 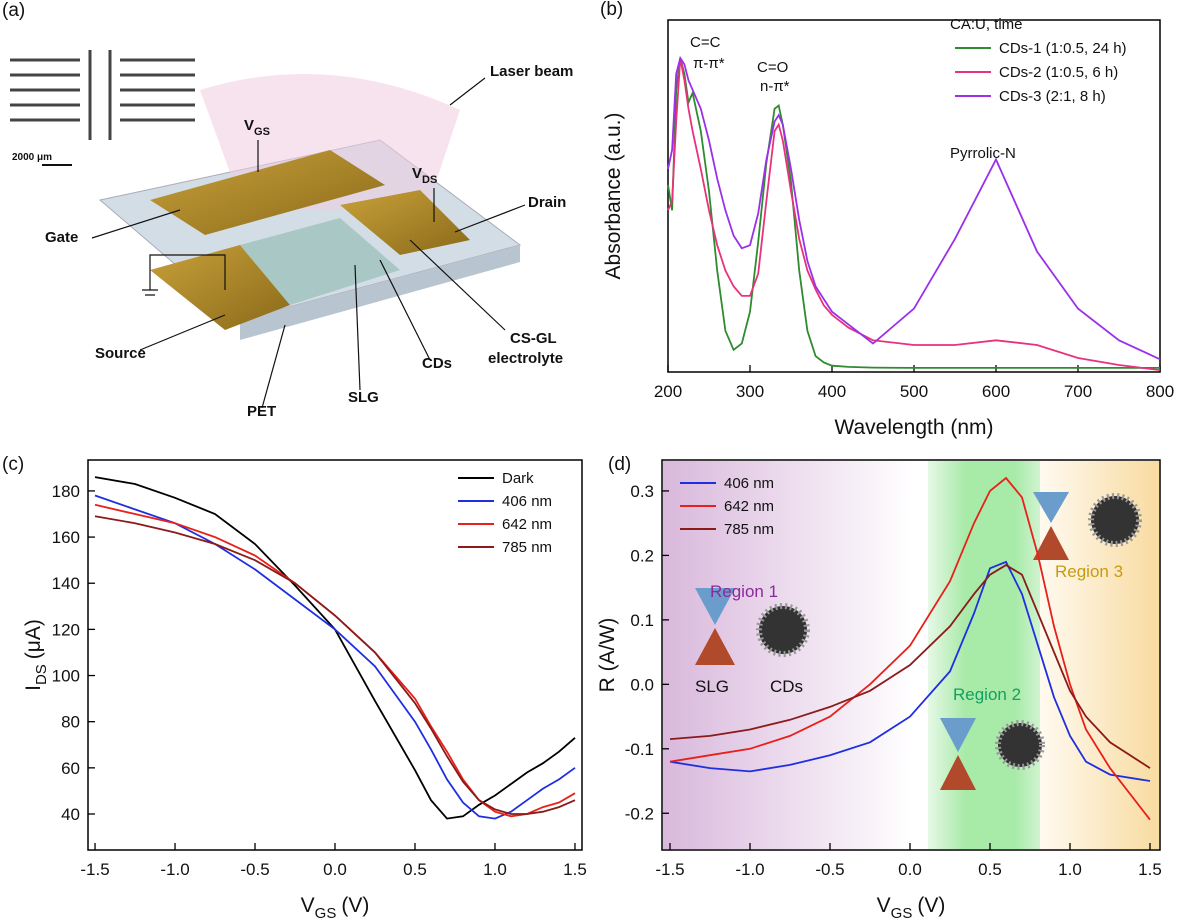 What do you see at coordinates (405, 222) in the screenshot?
I see `drain-electrode` at bounding box center [405, 222].